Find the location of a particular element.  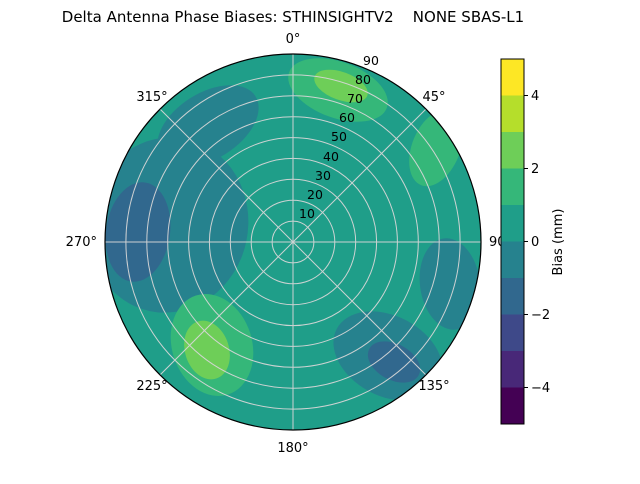

colorbar-tick-label-0: 0 is located at coordinates (535, 242).